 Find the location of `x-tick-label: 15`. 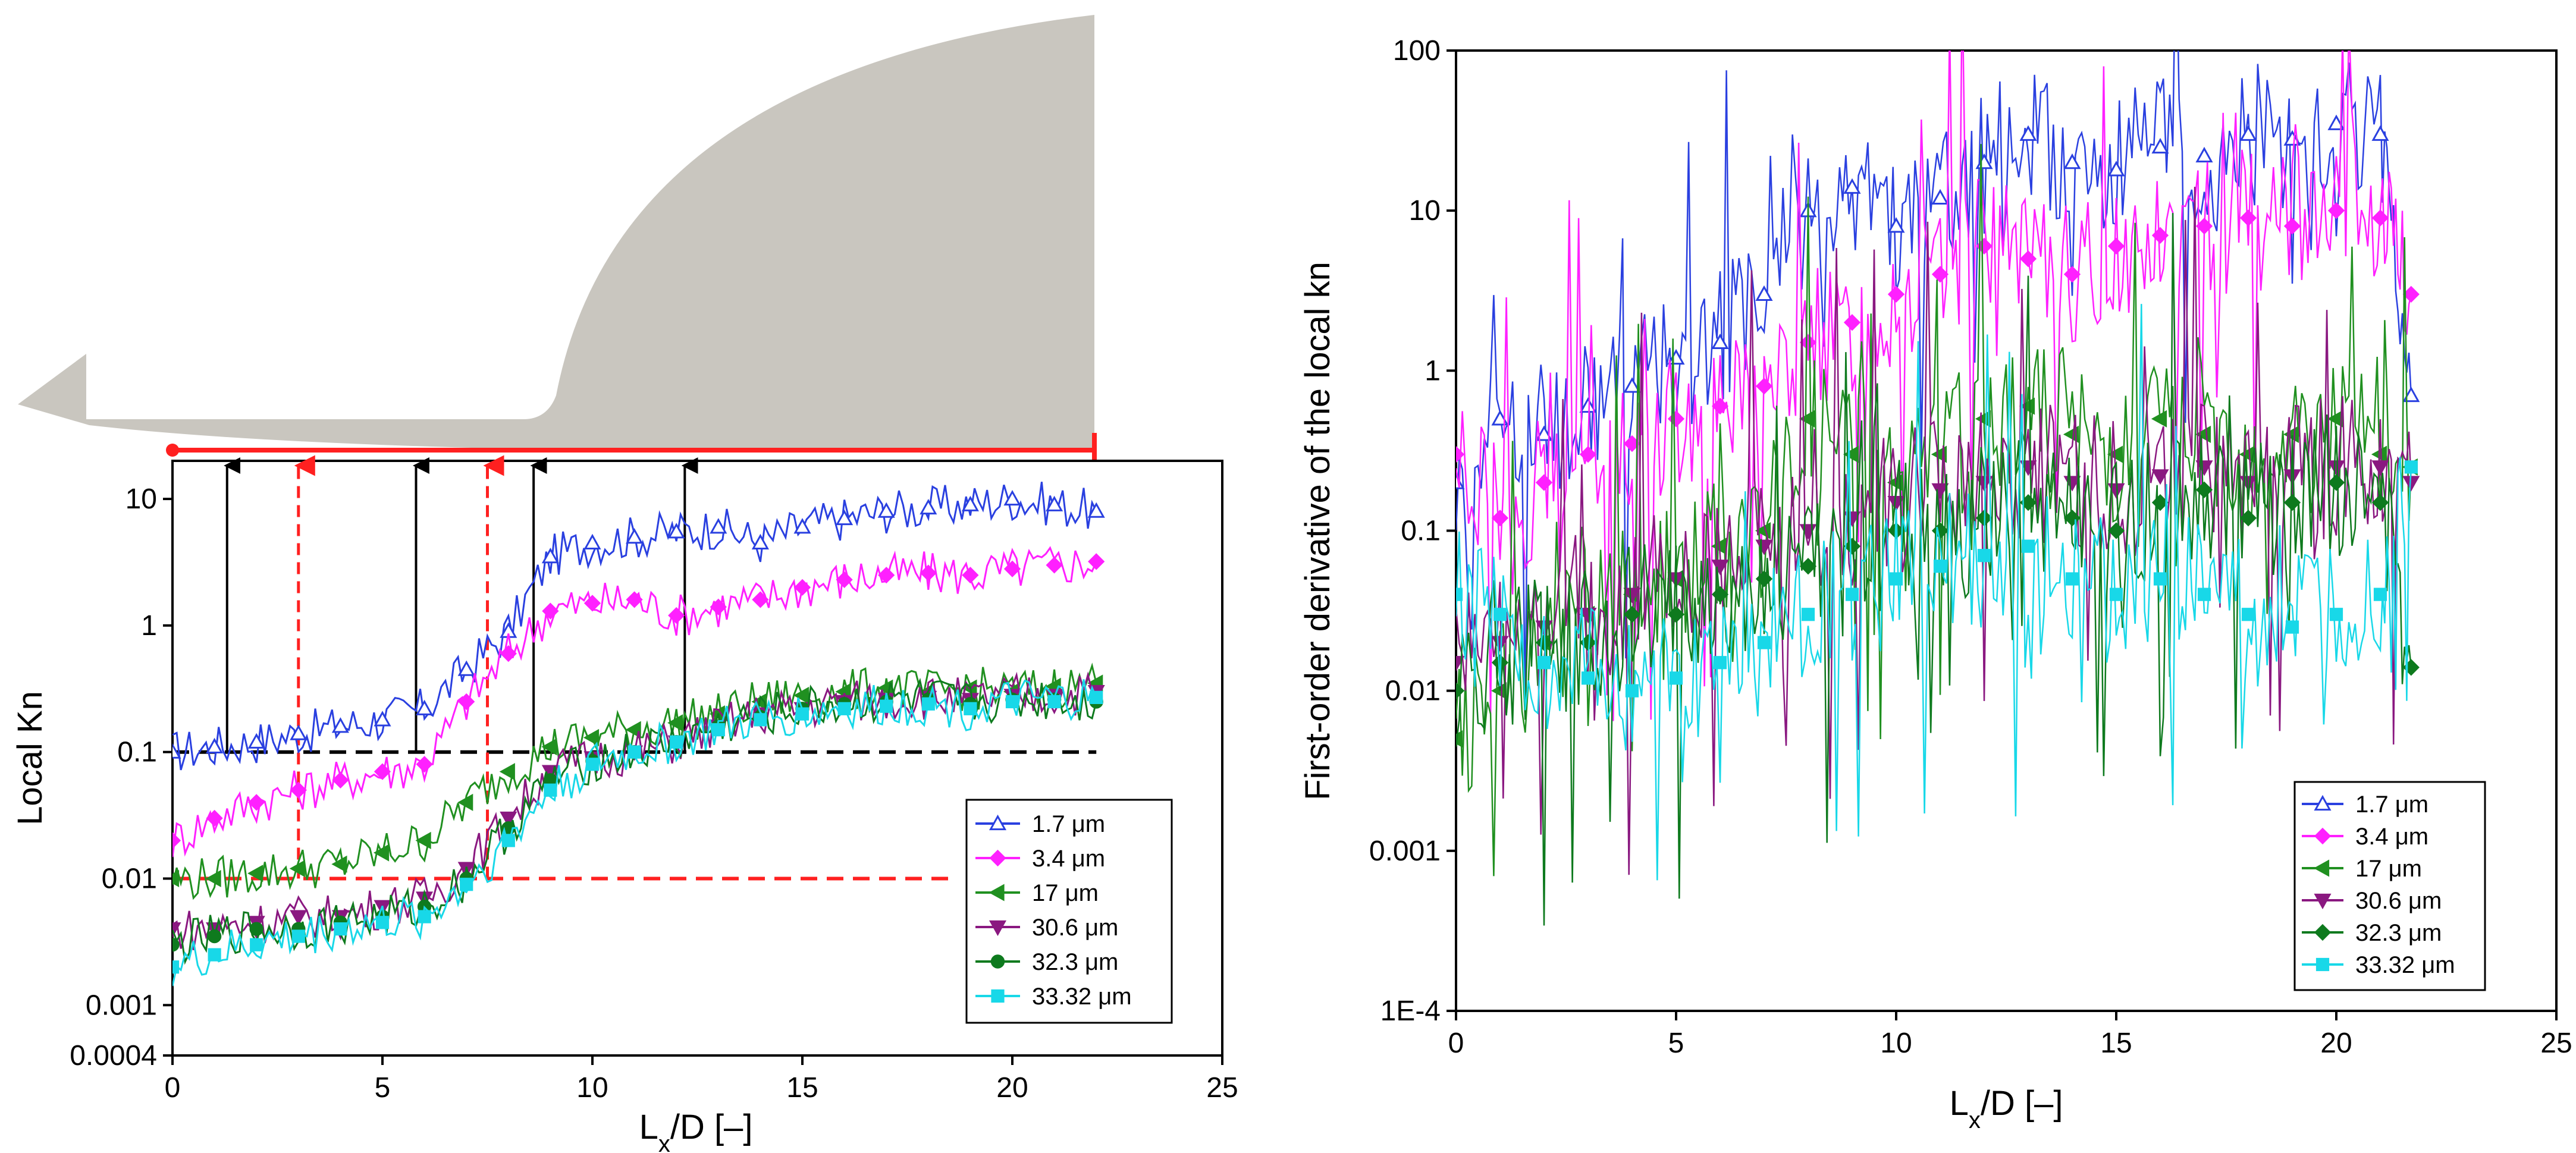

x-tick-label: 15 is located at coordinates (802, 1088).